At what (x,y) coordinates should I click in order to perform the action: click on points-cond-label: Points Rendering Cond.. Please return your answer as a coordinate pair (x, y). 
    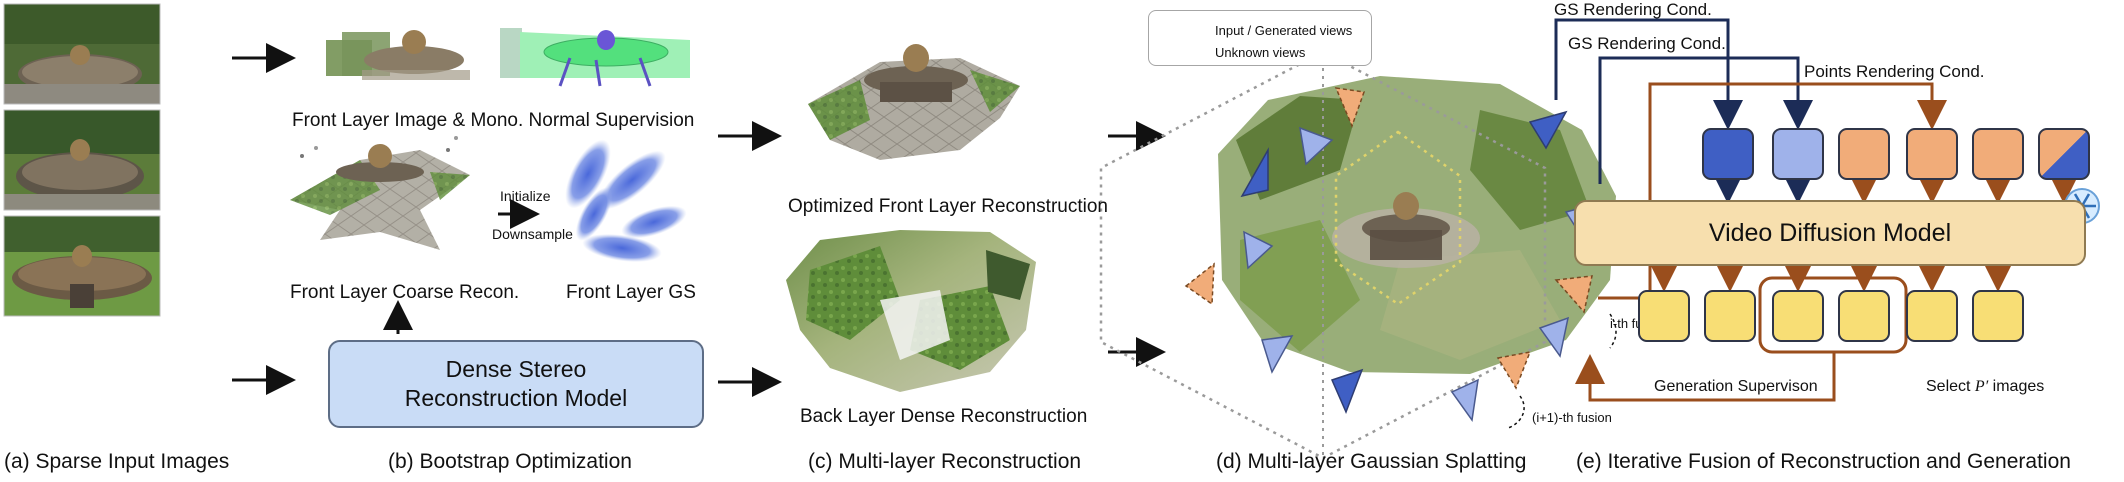
    Looking at the image, I should click on (1894, 71).